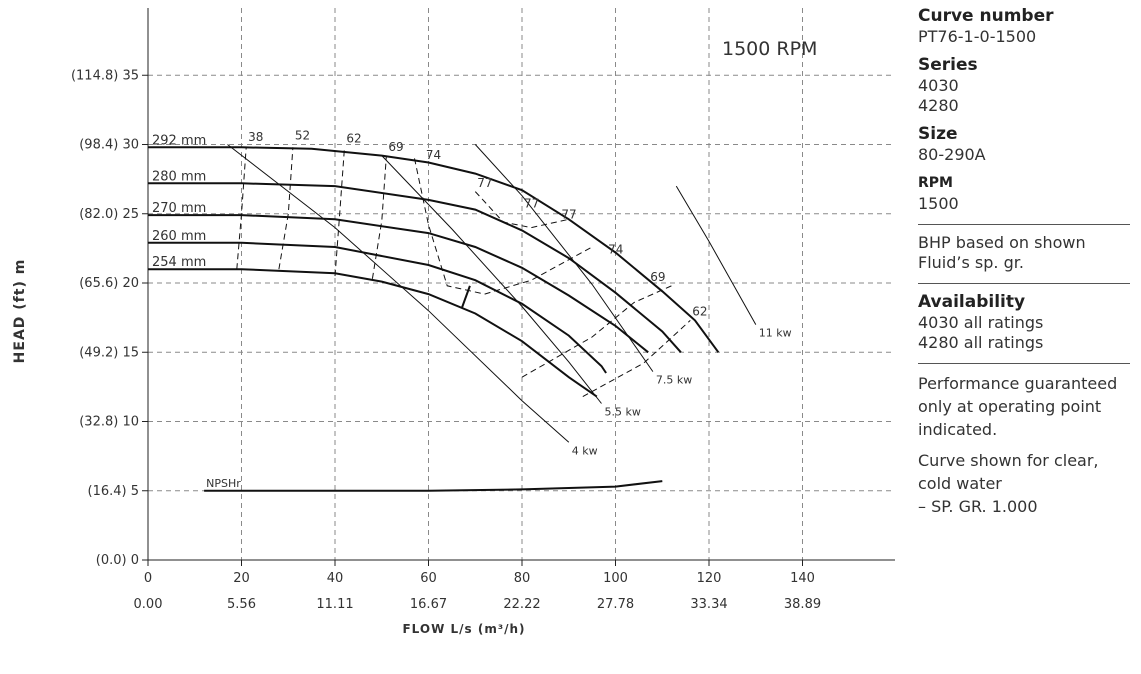 This screenshot has width=1141, height=674. Describe the element at coordinates (971, 262) in the screenshot. I see `bhp-note-line-2: Fluid’s sp. gr.` at that location.